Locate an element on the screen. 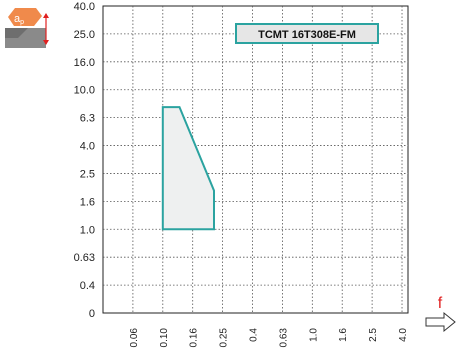 This screenshot has height=353, width=457. x-tick-label: 1.6 is located at coordinates (343, 335).